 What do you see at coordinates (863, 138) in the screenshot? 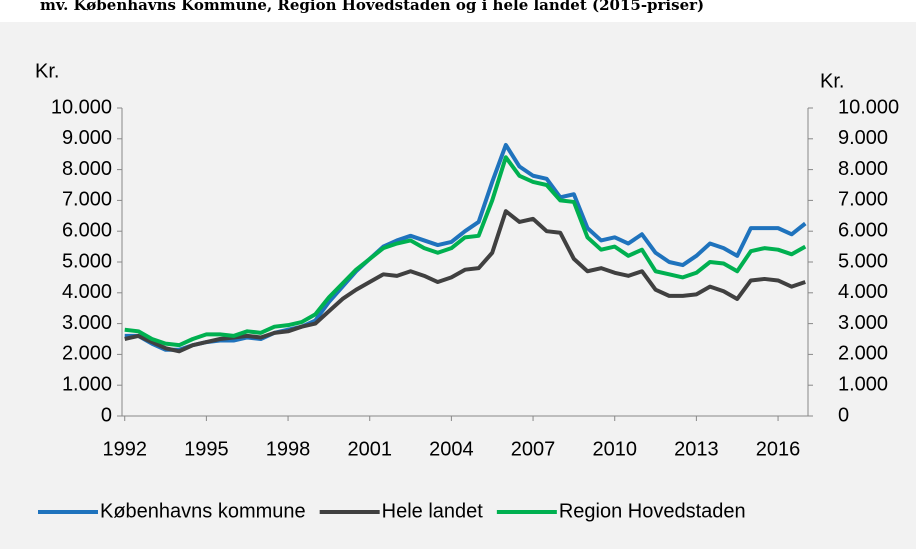
I see `y2-tick-label: 9.000` at bounding box center [863, 138].